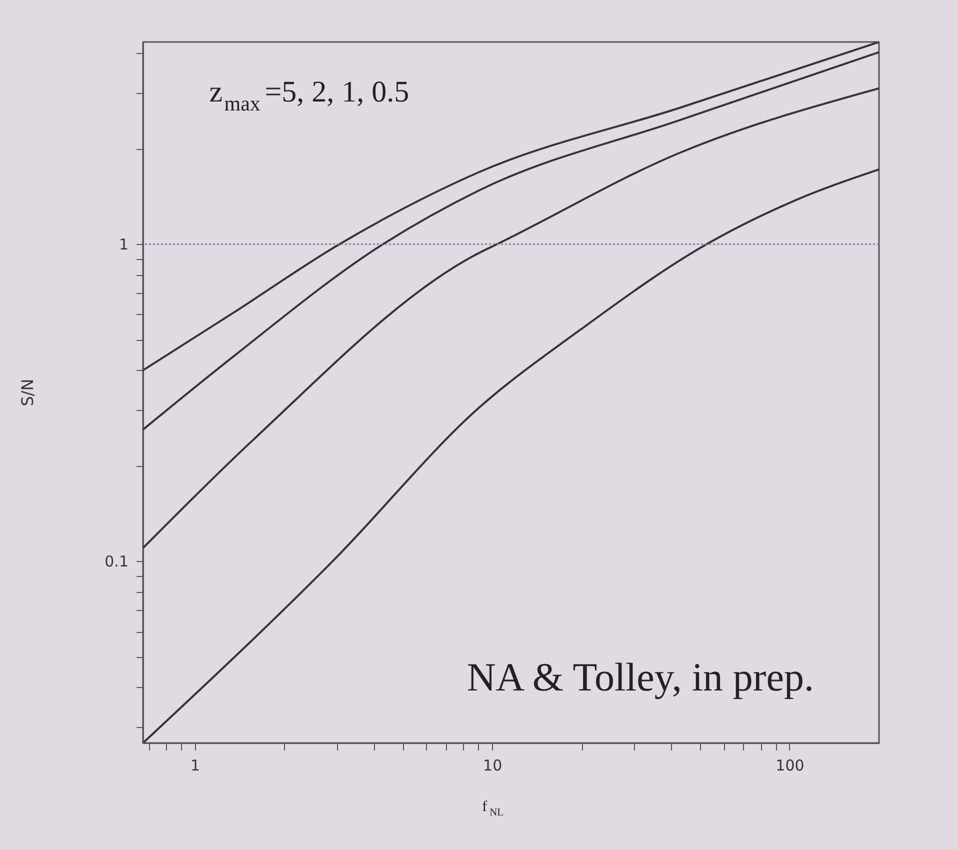 This screenshot has width=958, height=849. What do you see at coordinates (116, 561) in the screenshot?
I see `y-tick-label: 0.1` at bounding box center [116, 561].